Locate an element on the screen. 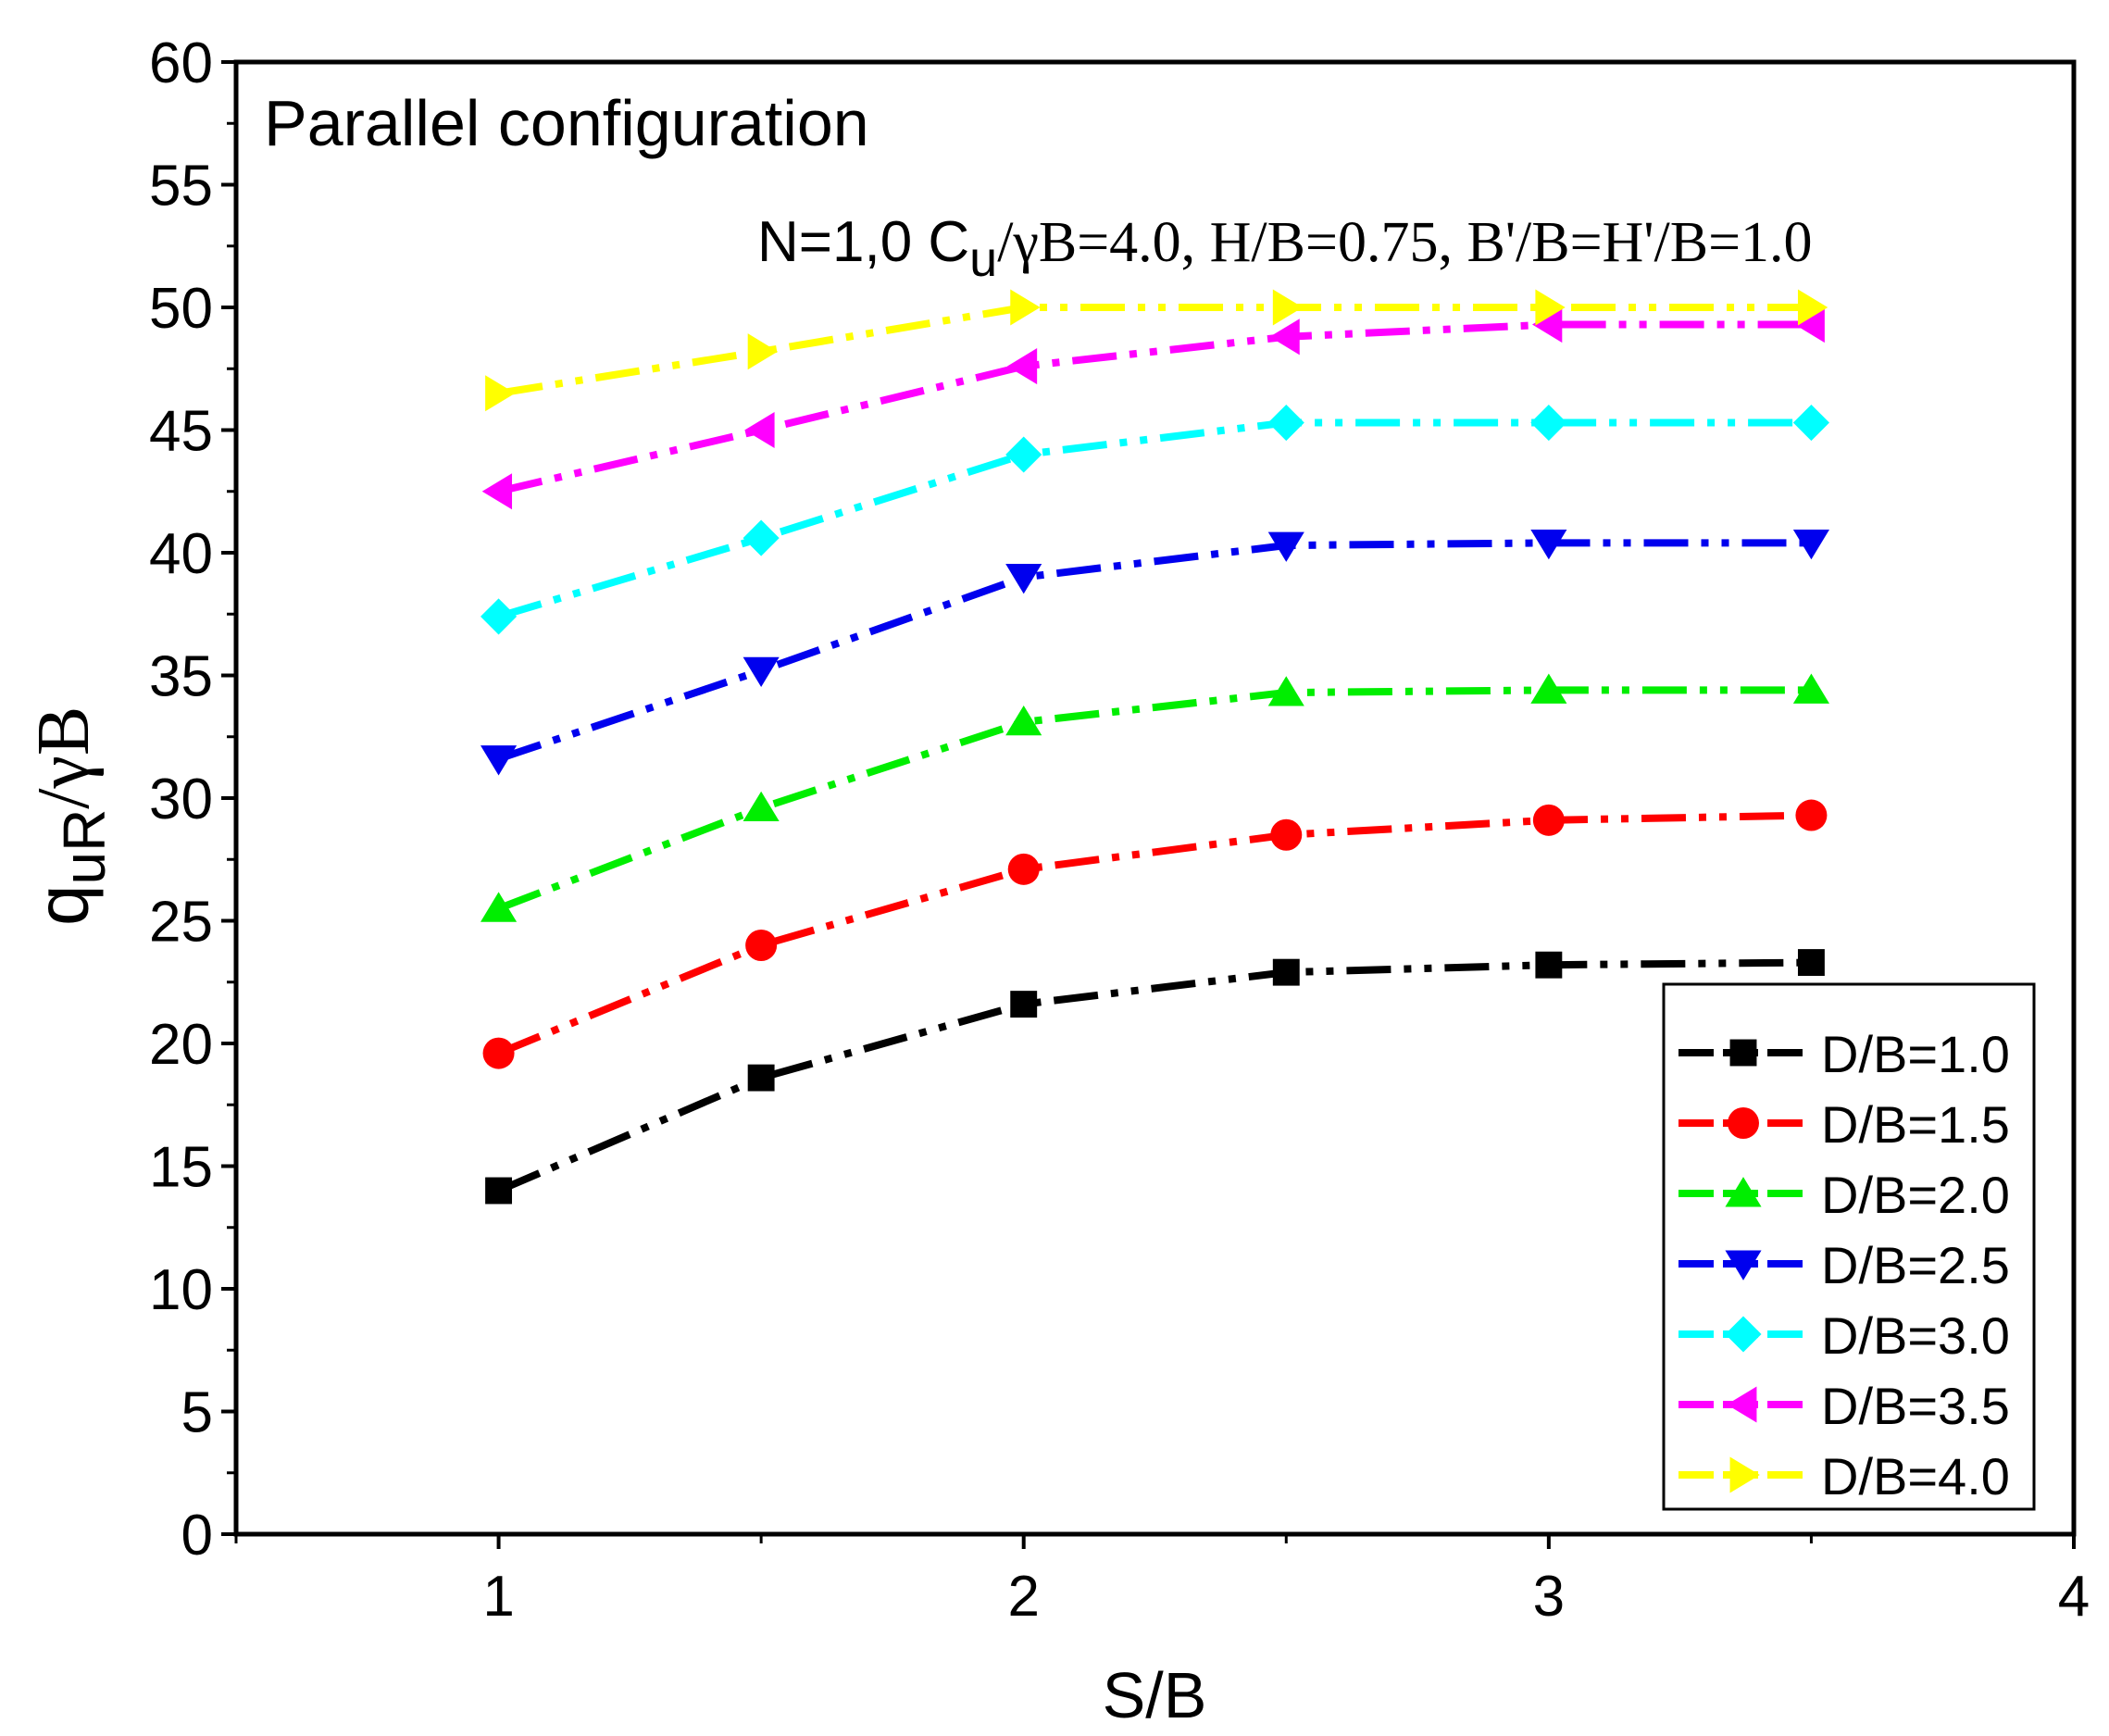 This screenshot has height=1736, width=2109. chart-title: Parallel configuration is located at coordinates (566, 123).